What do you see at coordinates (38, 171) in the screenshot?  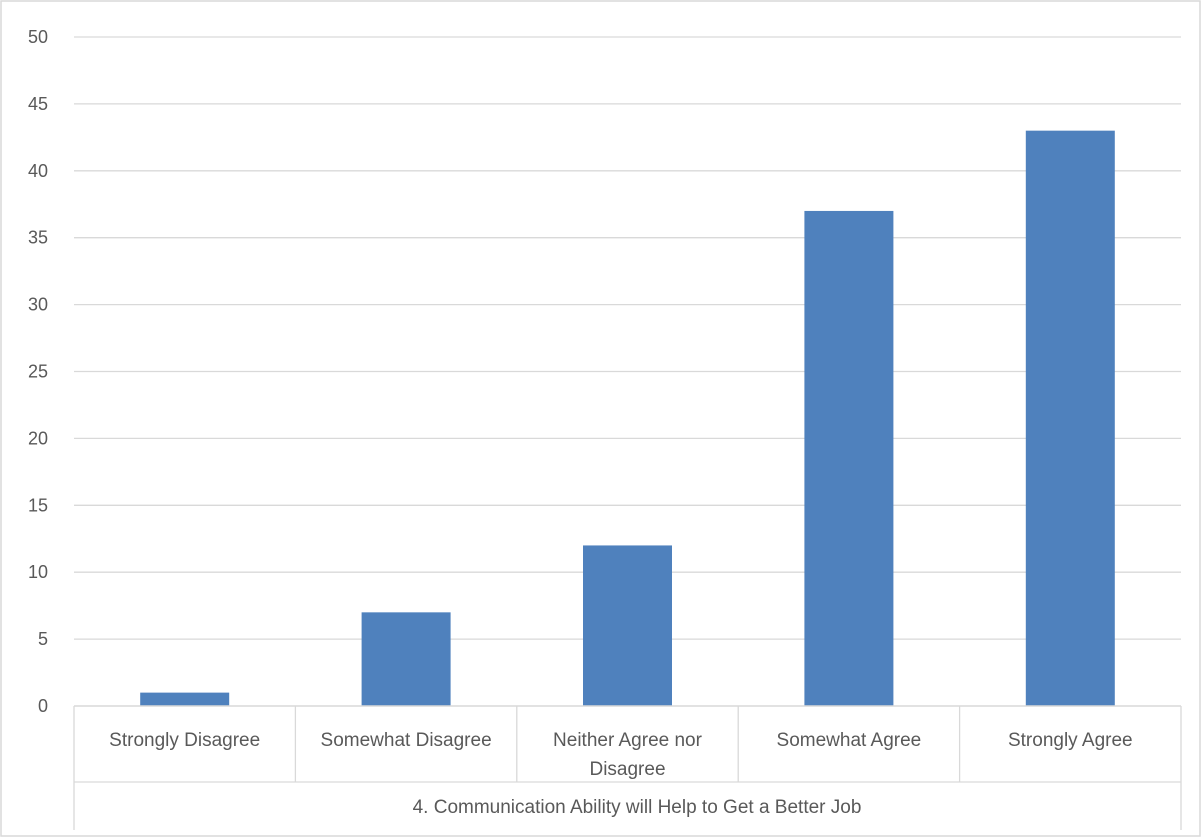 I see `y-tick-label-40: 40` at bounding box center [38, 171].